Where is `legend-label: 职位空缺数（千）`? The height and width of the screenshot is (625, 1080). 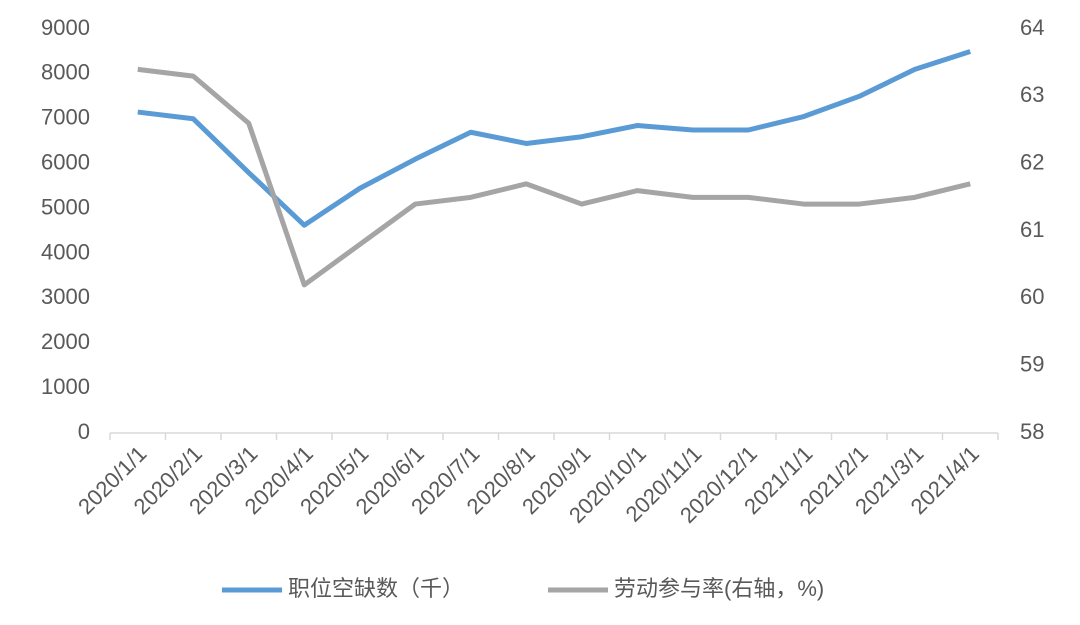
legend-label: 职位空缺数（千） is located at coordinates (376, 588).